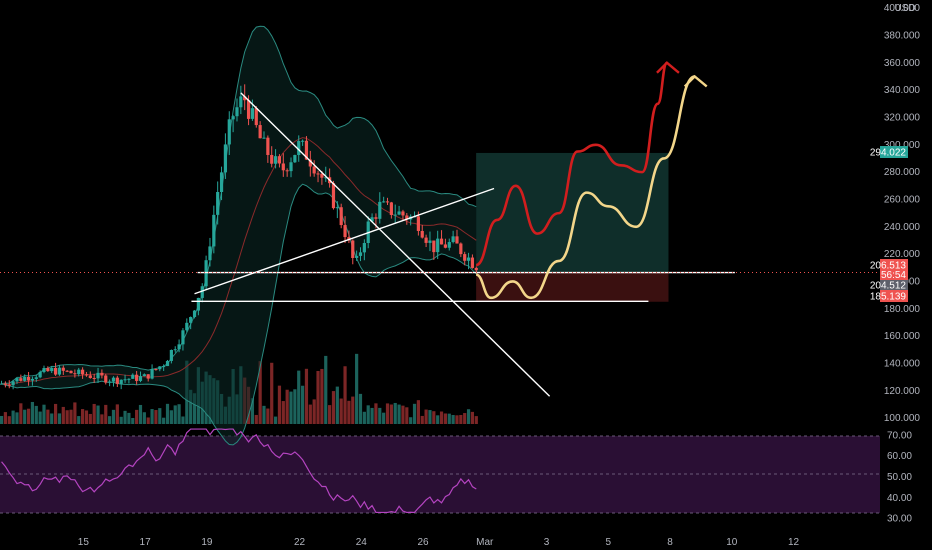  What do you see at coordinates (344, 241) in the screenshot?
I see `ascending-trendline` at bounding box center [344, 241].